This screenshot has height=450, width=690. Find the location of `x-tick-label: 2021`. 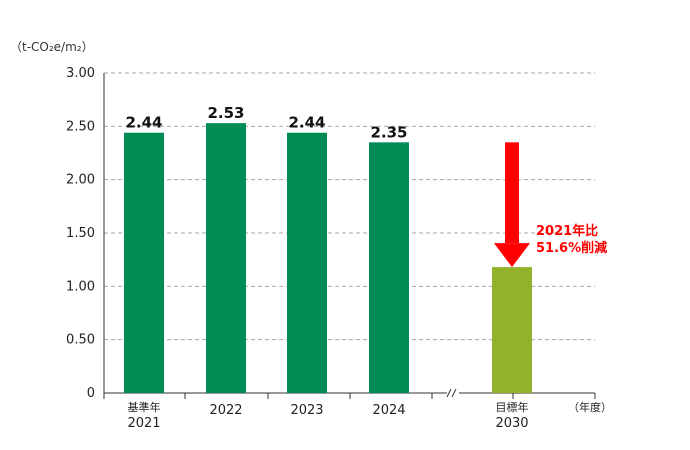

x-tick-label: 2021 is located at coordinates (143, 423).